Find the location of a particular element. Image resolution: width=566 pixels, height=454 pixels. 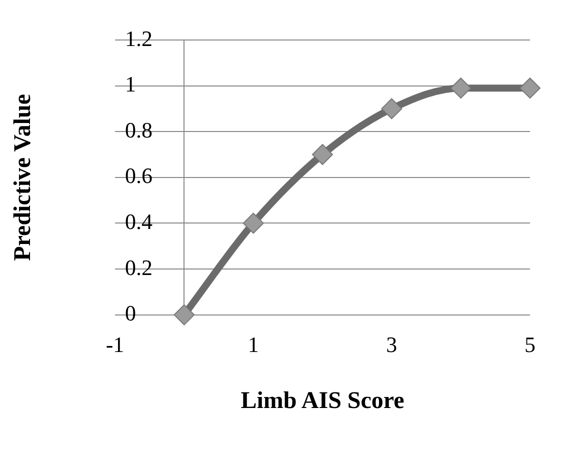

y-tick-label: 0.6 is located at coordinates (138, 175).